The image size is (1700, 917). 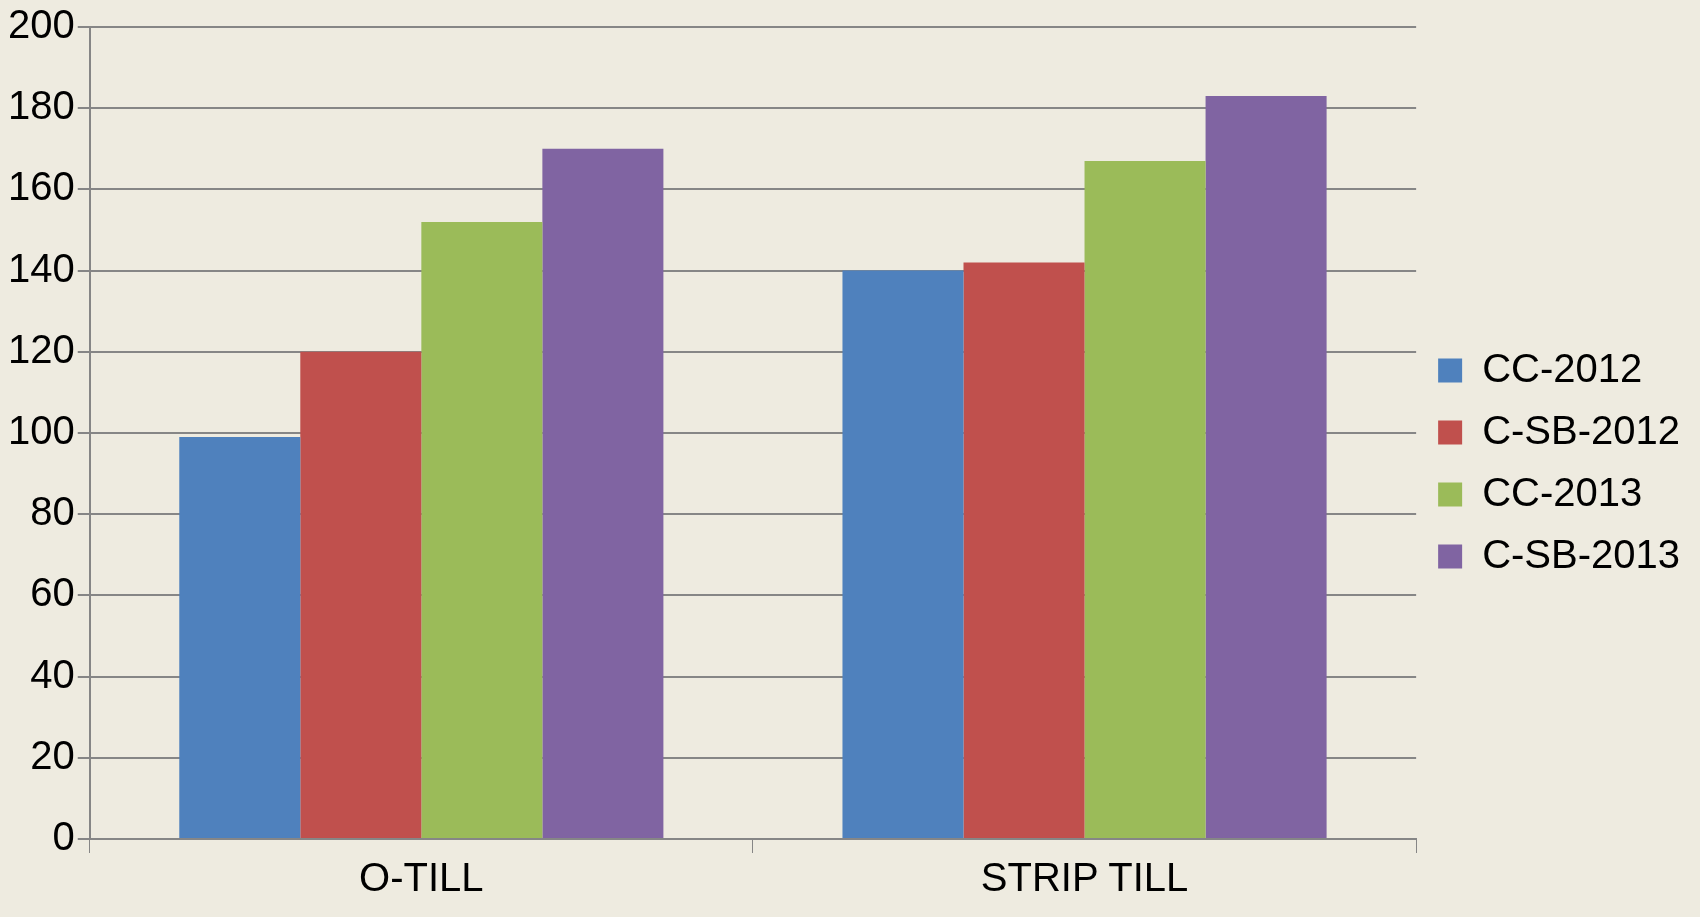 I want to click on legend-label: C-SB-2012, so click(x=1581, y=429).